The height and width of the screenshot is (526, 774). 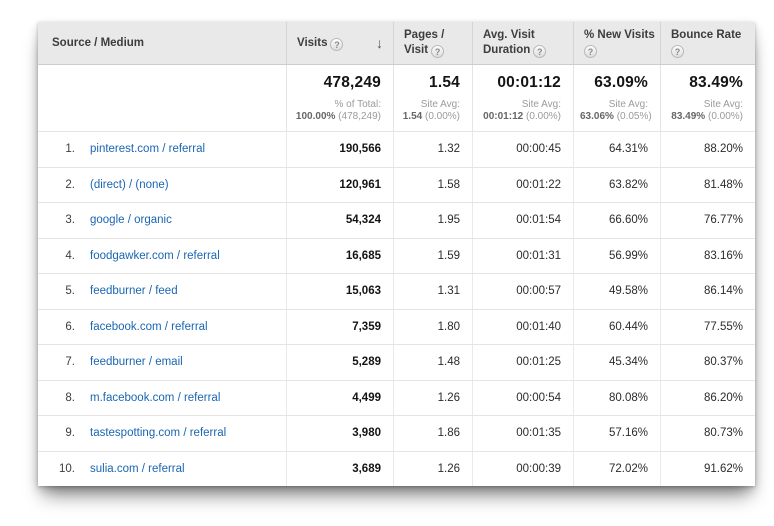 I want to click on bounce-rate-value: 88.20%, so click(x=707, y=149).